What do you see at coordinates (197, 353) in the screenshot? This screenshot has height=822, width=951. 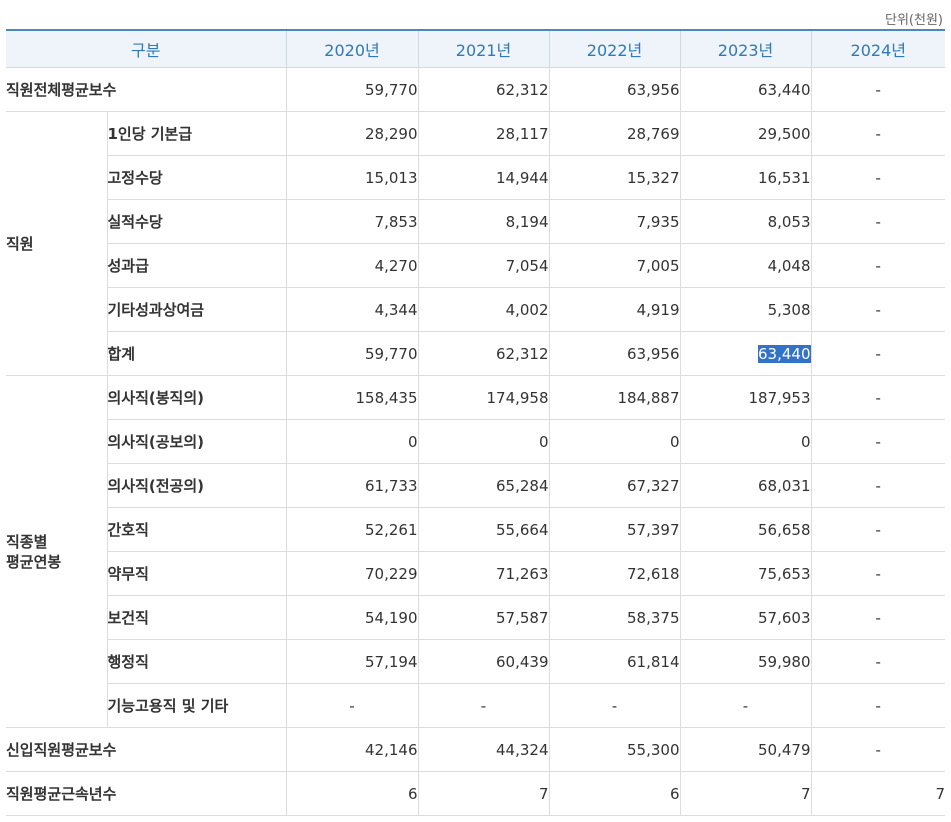 I see `row-label: 합계` at bounding box center [197, 353].